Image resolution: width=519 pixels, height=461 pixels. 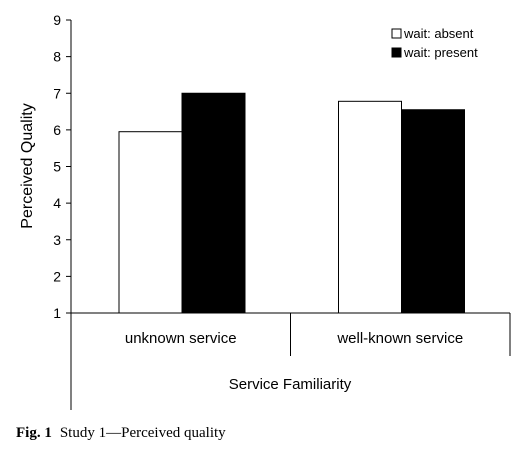 I want to click on x-tick-label-well-known-service: well-known service, so click(x=399, y=338).